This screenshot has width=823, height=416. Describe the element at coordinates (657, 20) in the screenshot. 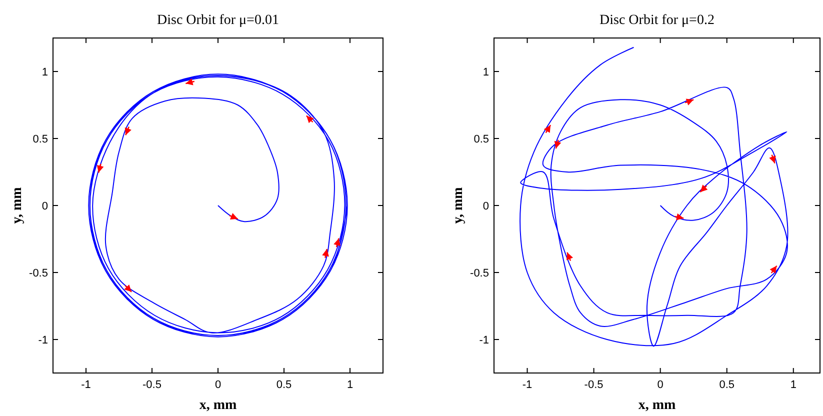

I see `chart-title: Disc Orbit for μ=0.2` at that location.